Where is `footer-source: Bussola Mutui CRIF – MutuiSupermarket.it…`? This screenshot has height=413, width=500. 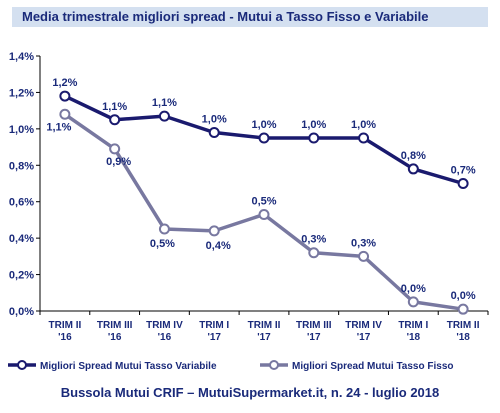 footer-source: Bussola Mutui CRIF – MutuiSupermarket.it… is located at coordinates (250, 392).